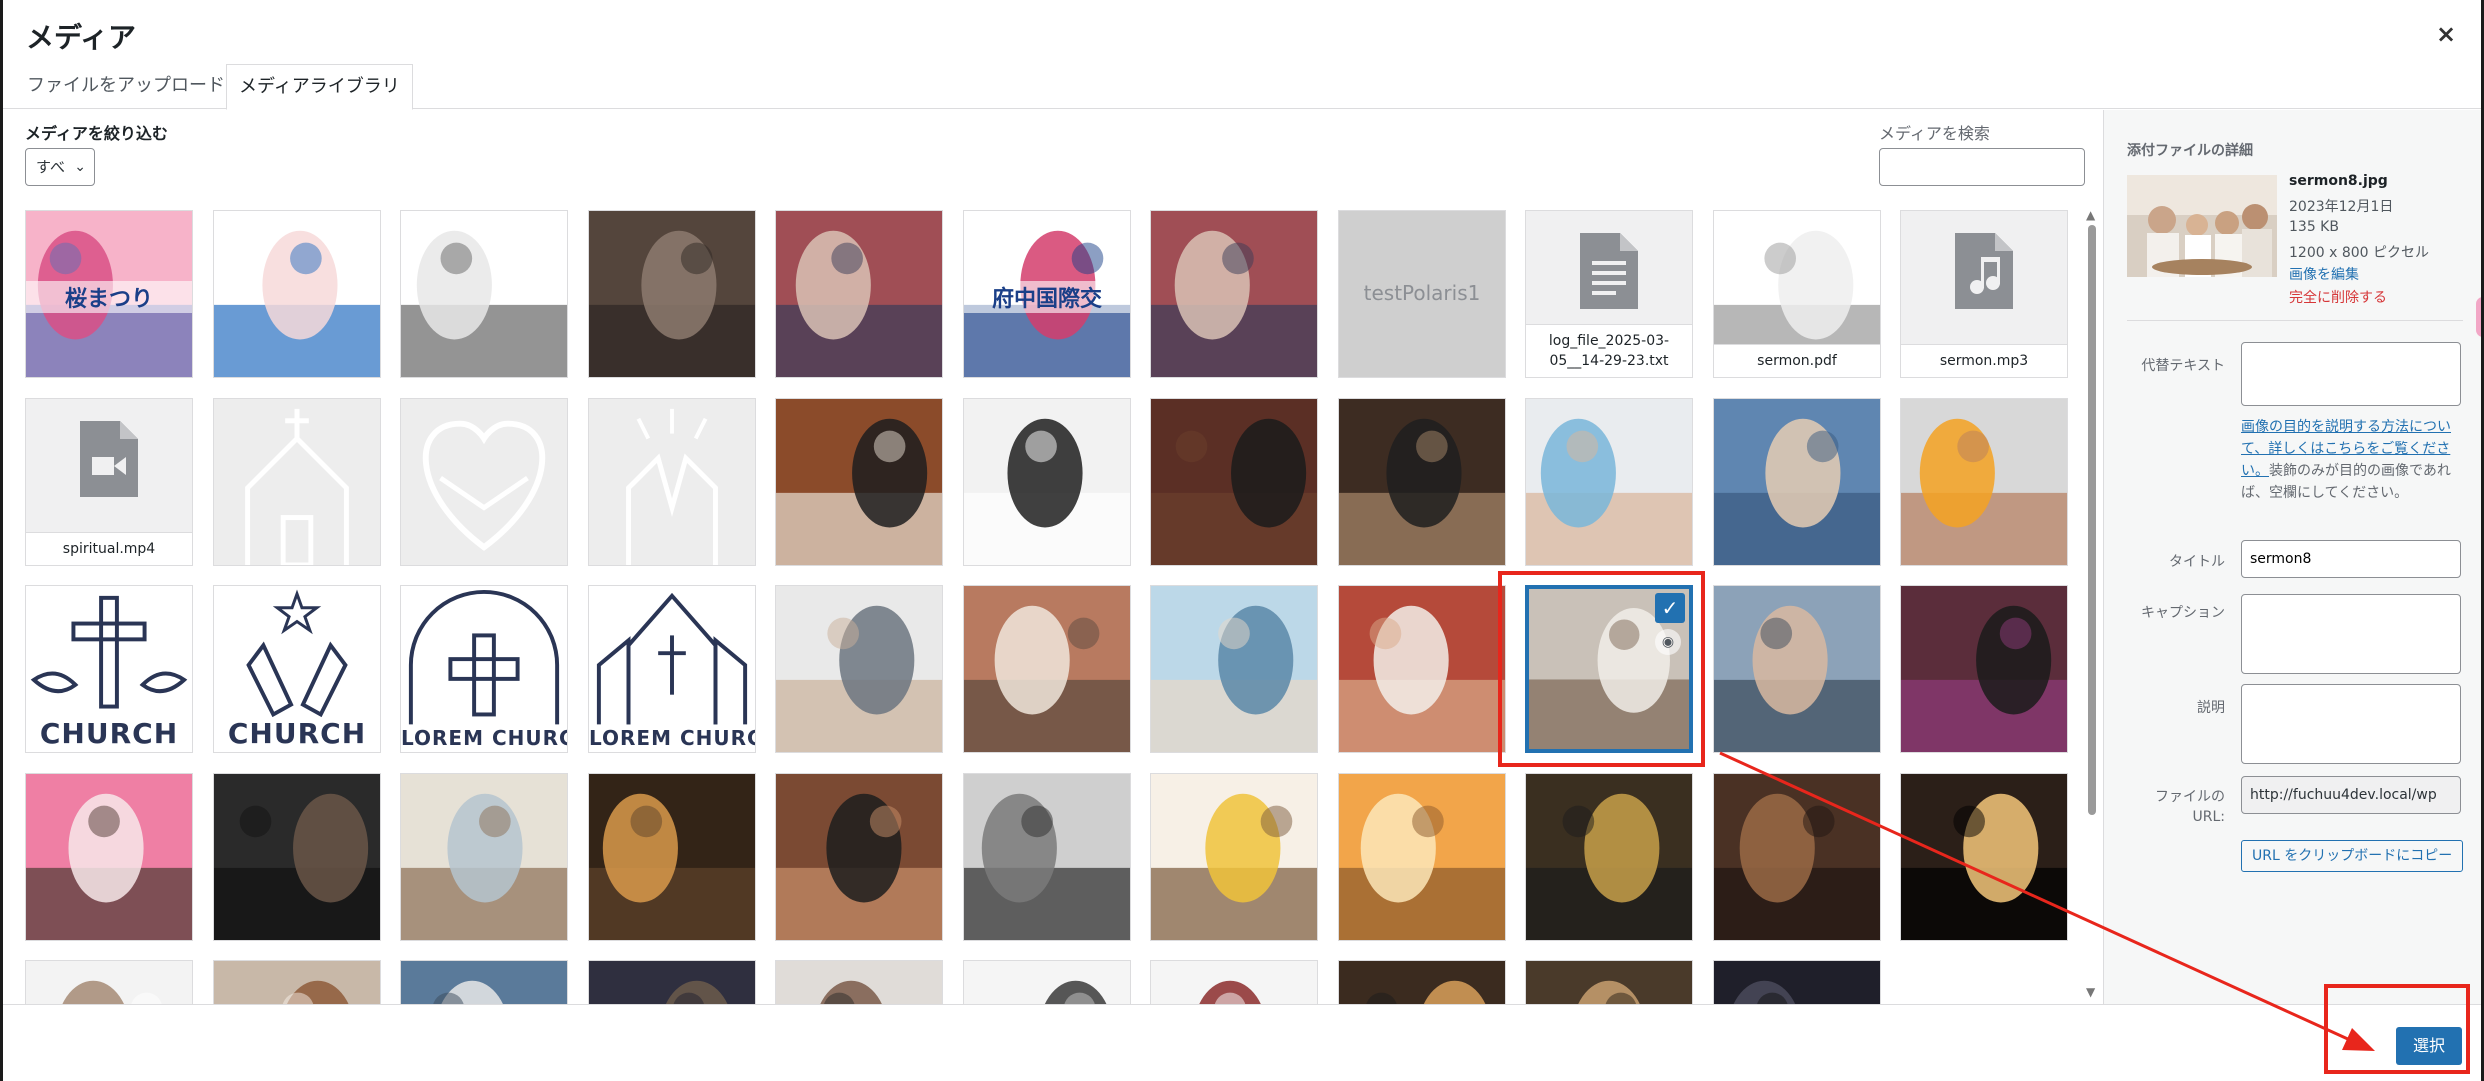 Image resolution: width=2484 pixels, height=1081 pixels. Describe the element at coordinates (2352, 856) in the screenshot. I see `copy-url-button: URL をクリップボードにコピー` at that location.